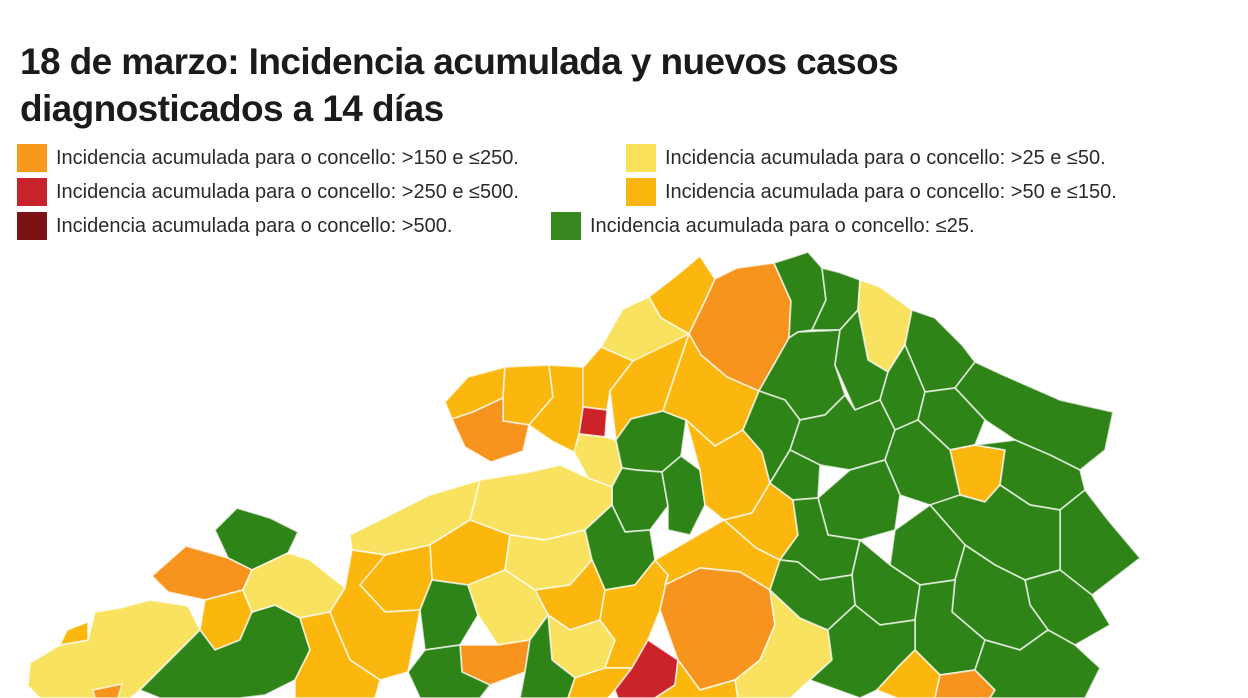 The image size is (1248, 698). What do you see at coordinates (641, 192) in the screenshot?
I see `legend-swatch-amber` at bounding box center [641, 192].